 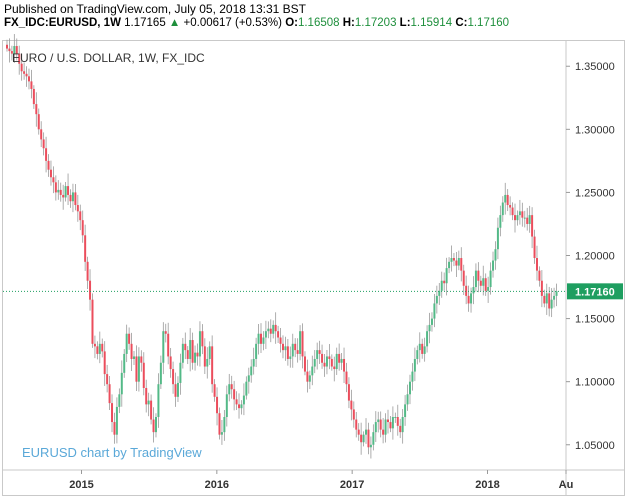 I want to click on last-price: 1.17165, so click(x=145, y=23).